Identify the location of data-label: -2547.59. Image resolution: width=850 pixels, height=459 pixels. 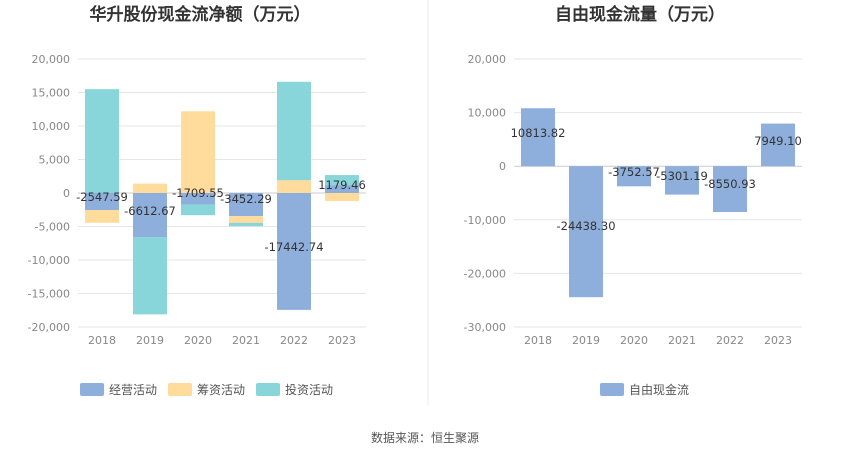
(102, 197).